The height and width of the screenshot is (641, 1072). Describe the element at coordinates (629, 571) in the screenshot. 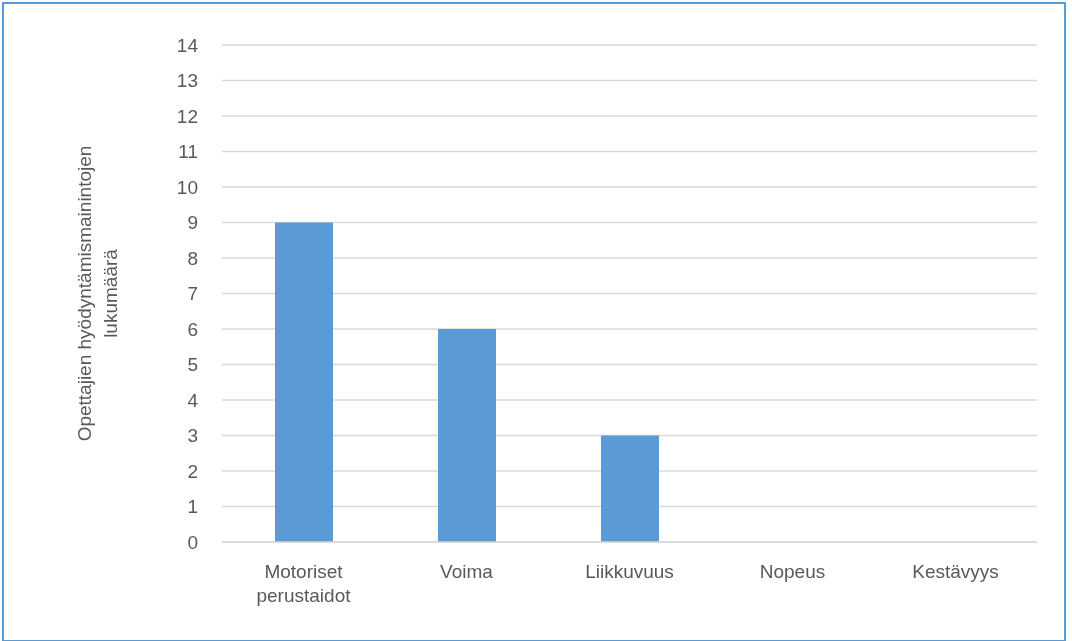

I see `x-tick-label: Liikkuvuus` at that location.